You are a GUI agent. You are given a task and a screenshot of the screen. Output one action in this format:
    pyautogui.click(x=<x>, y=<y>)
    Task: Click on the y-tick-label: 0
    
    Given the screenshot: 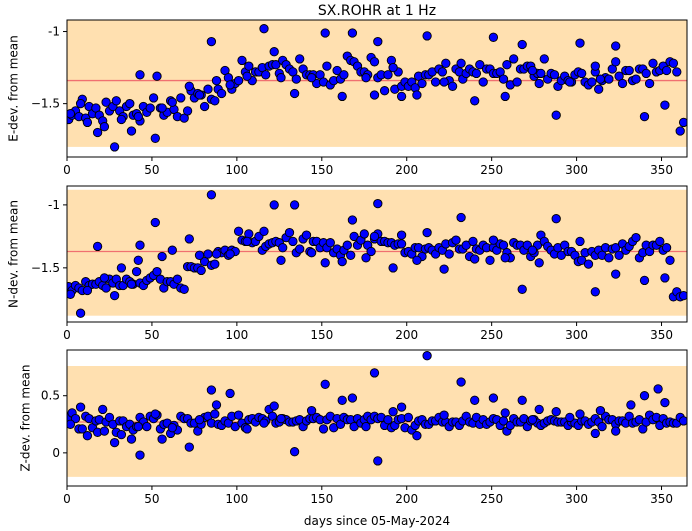 What is the action you would take?
    pyautogui.click(x=56, y=453)
    